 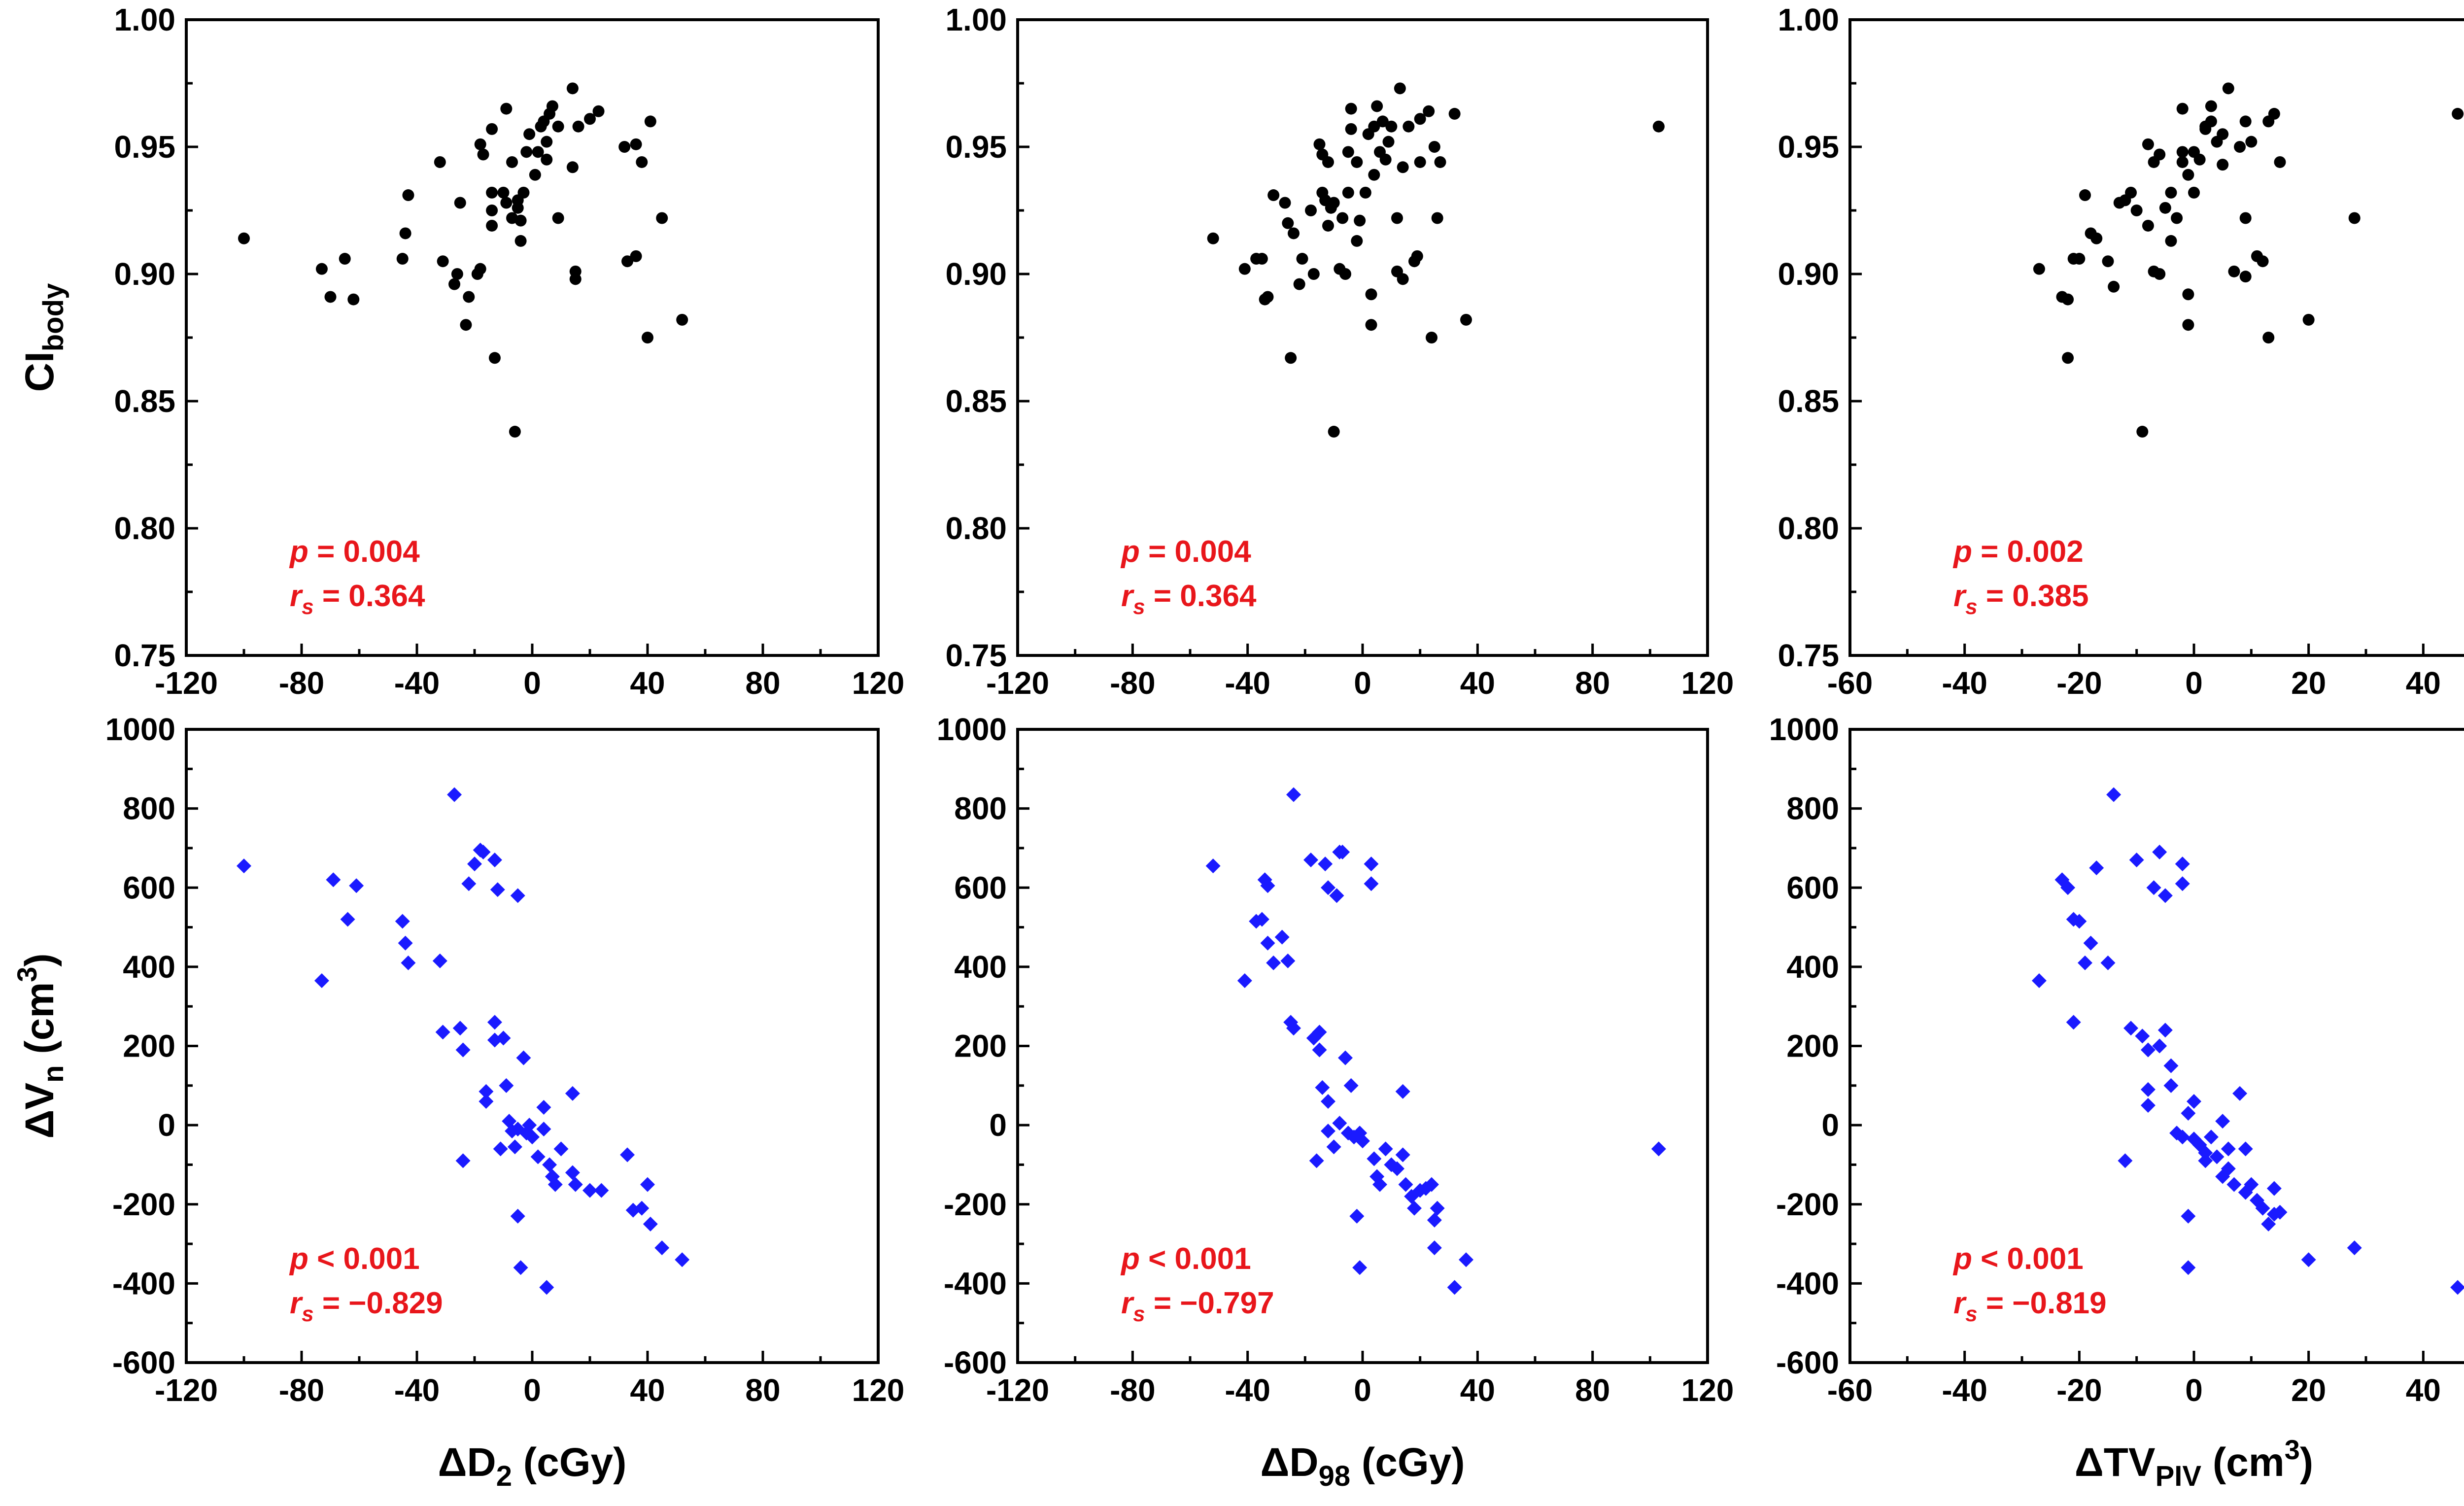 I want to click on spearman-r-label: rs = −0.819, so click(x=2030, y=1306).